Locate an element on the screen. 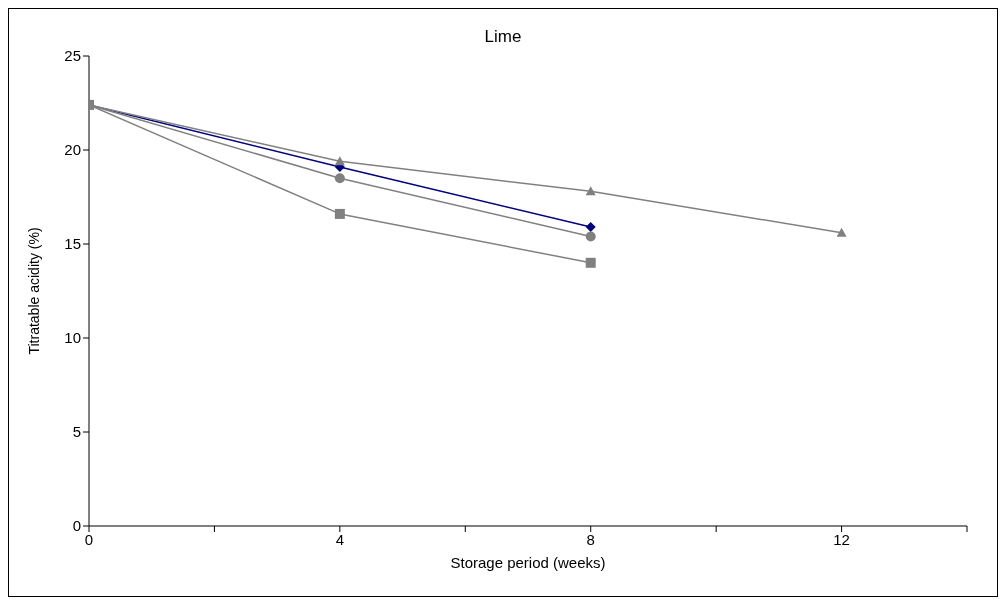 The height and width of the screenshot is (605, 1006). x-axis-title: Storage period (weeks) is located at coordinates (528, 562).